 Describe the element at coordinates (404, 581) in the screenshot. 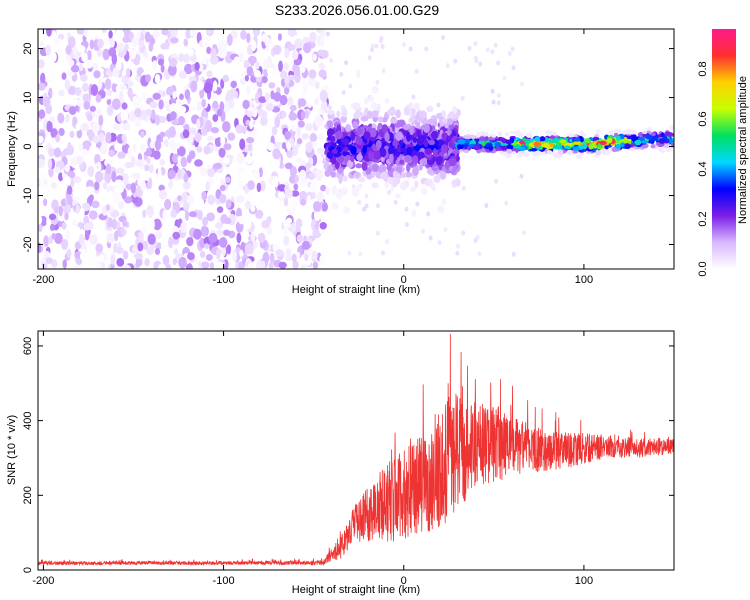

I see `x-tick-label: 0` at that location.